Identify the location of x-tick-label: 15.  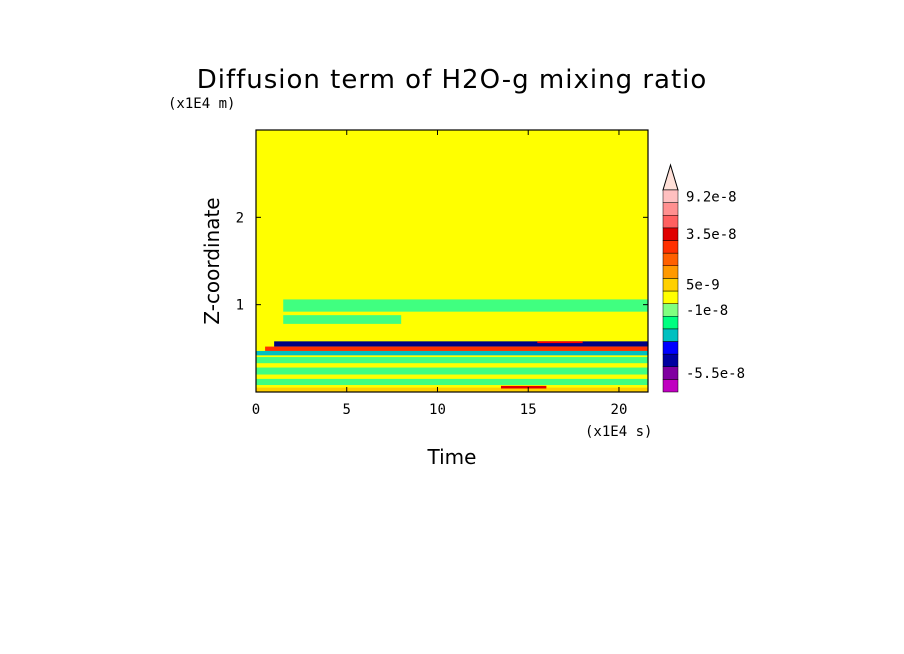
(528, 410).